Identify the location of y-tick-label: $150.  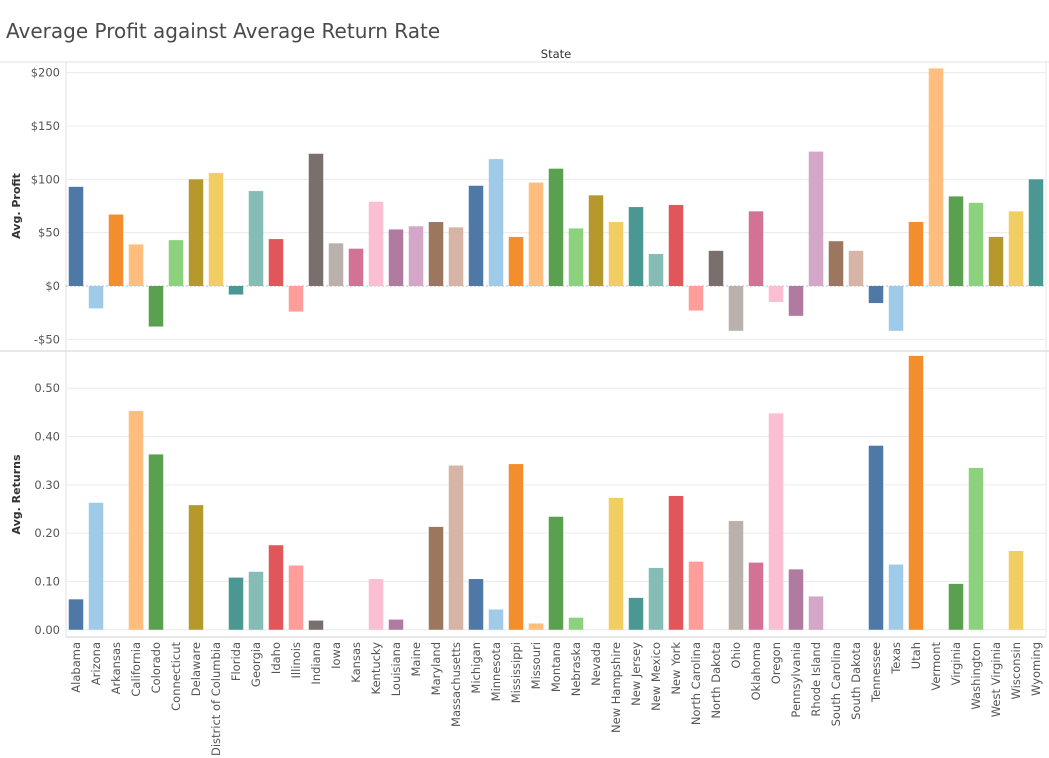
(45, 126).